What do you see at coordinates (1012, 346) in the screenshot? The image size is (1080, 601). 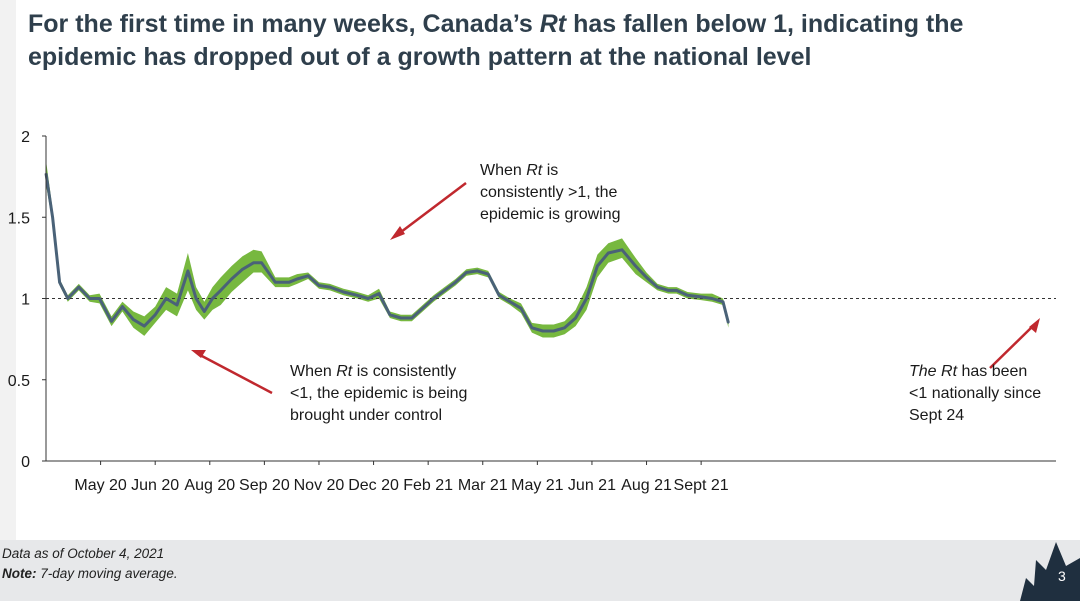 I see `arrow-current` at bounding box center [1012, 346].